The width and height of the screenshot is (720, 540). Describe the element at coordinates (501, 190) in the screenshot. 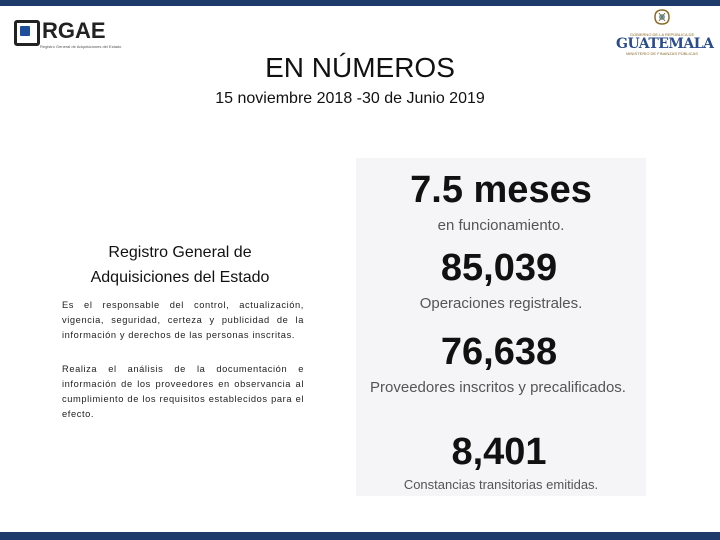

I see `stat-value-months: 7.5 meses` at that location.